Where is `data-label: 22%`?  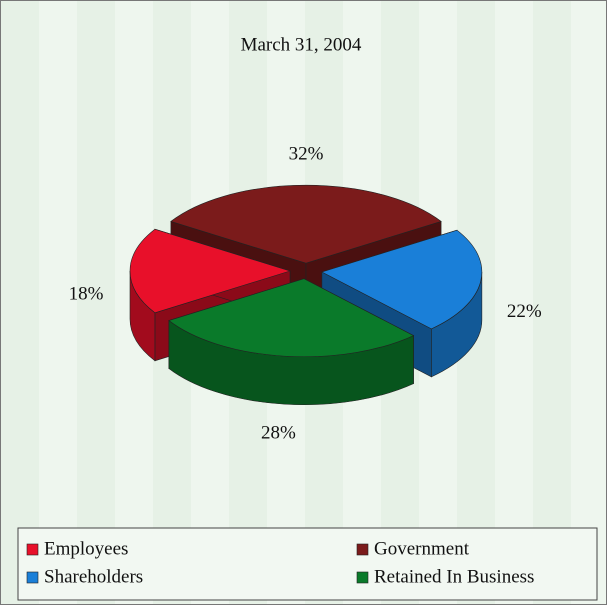
data-label: 22% is located at coordinates (524, 311).